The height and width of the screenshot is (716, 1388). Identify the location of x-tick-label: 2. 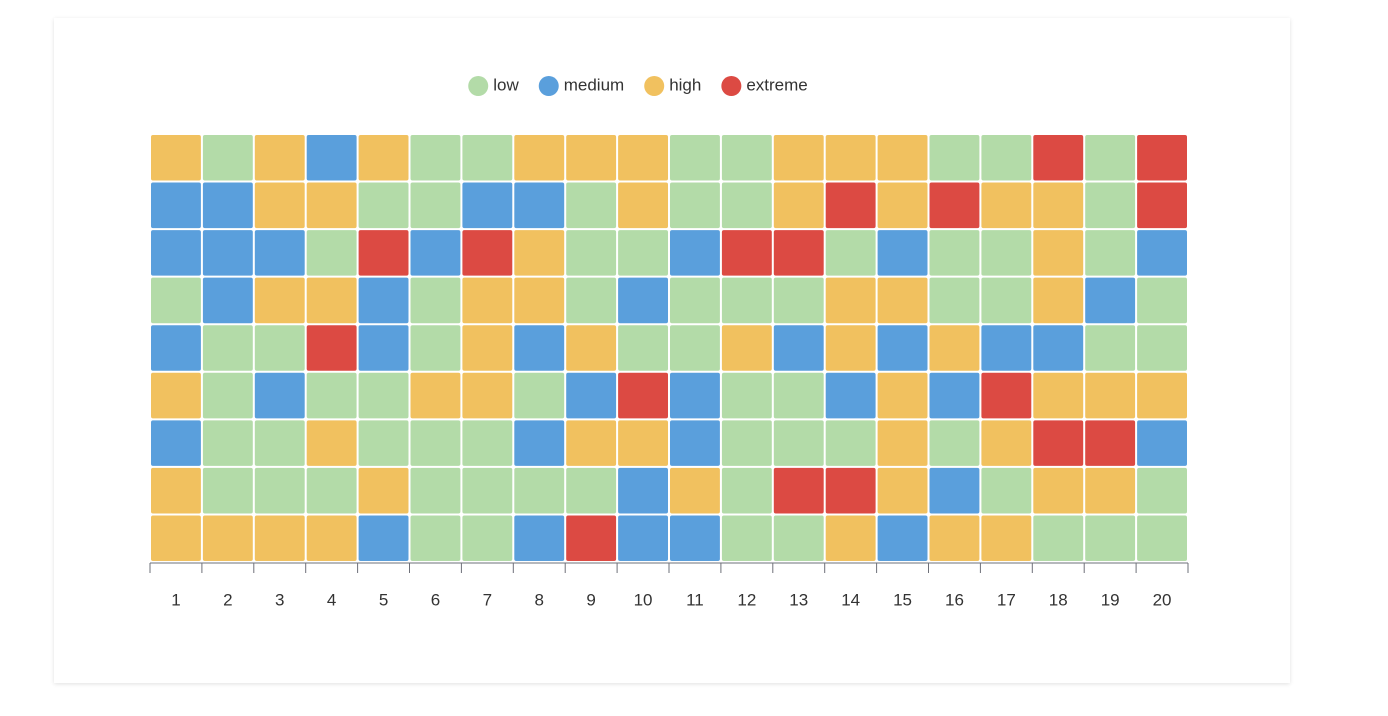
(227, 599).